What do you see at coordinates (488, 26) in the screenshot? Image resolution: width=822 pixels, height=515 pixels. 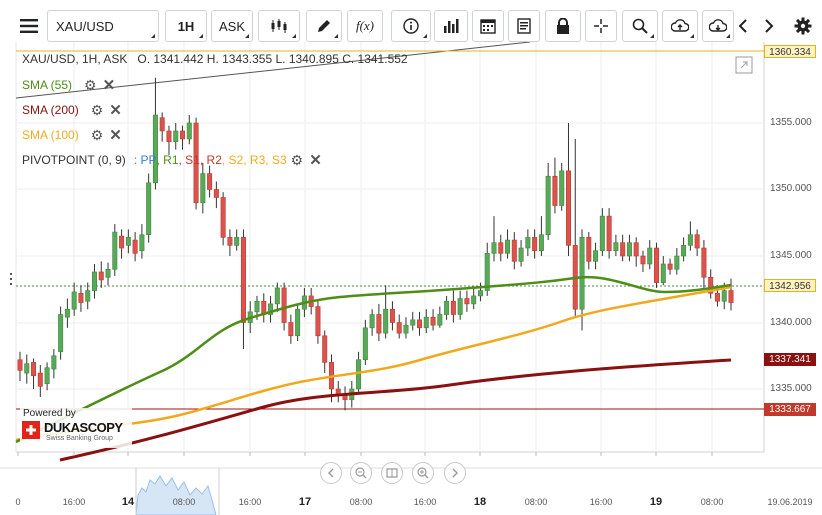 I see `calendar-button` at bounding box center [488, 26].